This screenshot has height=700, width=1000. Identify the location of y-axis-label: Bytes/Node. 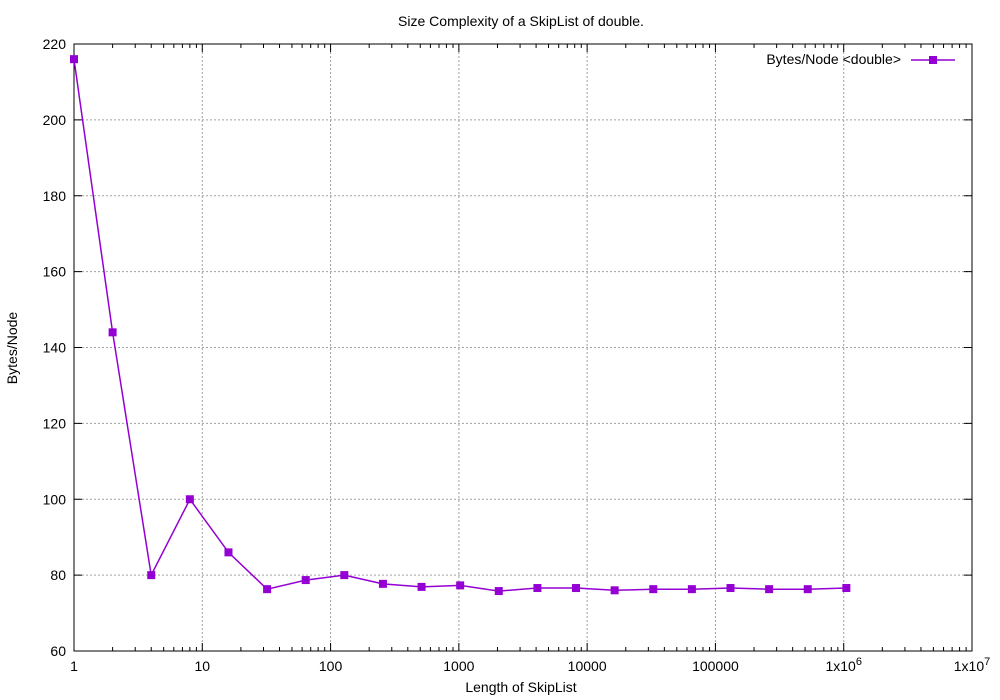
(12, 348).